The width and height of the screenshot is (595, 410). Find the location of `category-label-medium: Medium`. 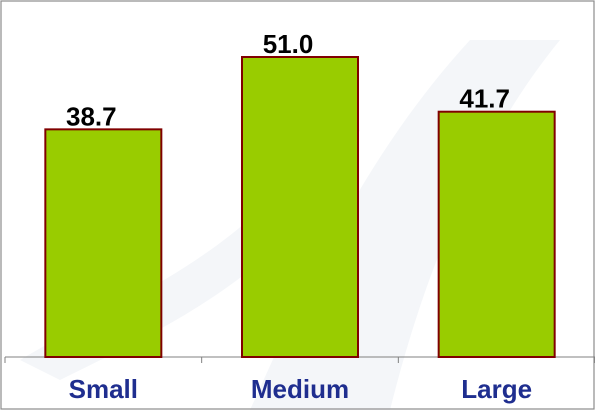

category-label-medium: Medium is located at coordinates (300, 389).